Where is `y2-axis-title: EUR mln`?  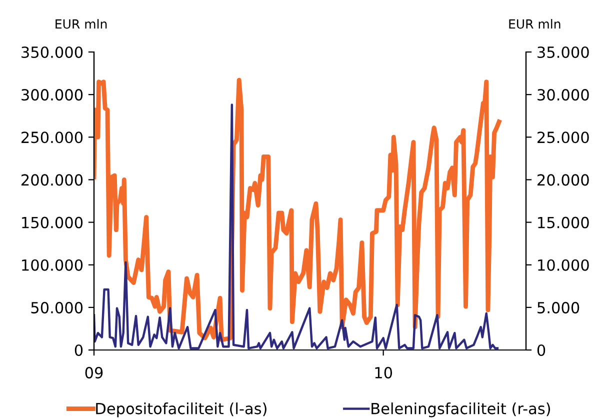 y2-axis-title: EUR mln is located at coordinates (534, 24).